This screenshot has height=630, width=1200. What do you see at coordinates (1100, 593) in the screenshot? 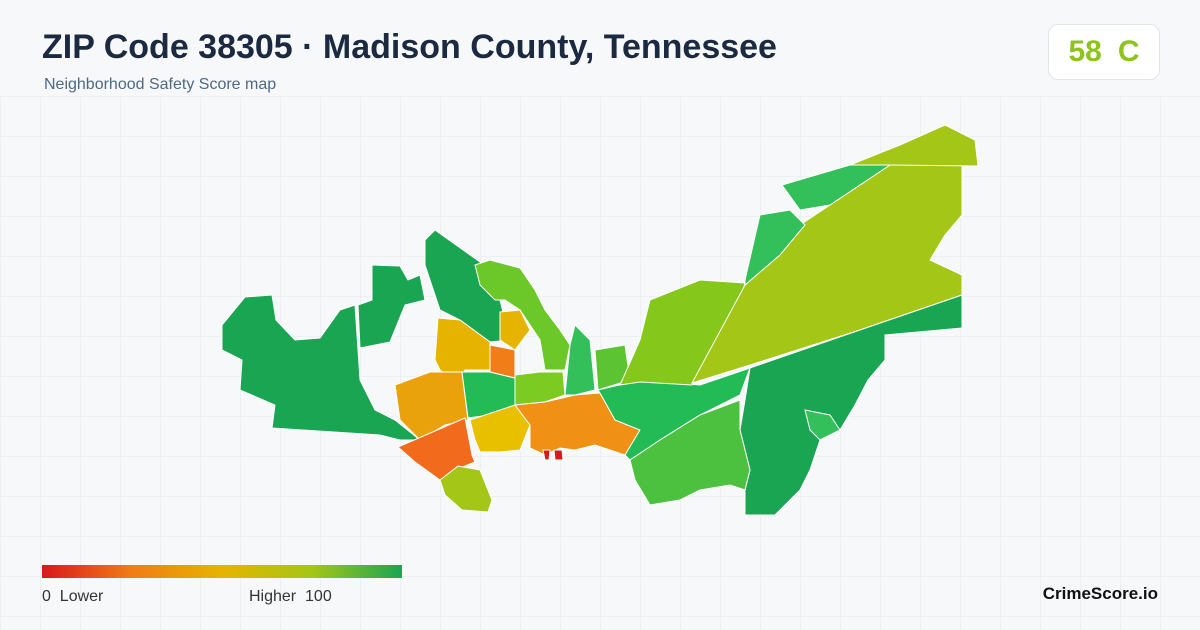
I see `brand: CrimeScore.io` at bounding box center [1100, 593].